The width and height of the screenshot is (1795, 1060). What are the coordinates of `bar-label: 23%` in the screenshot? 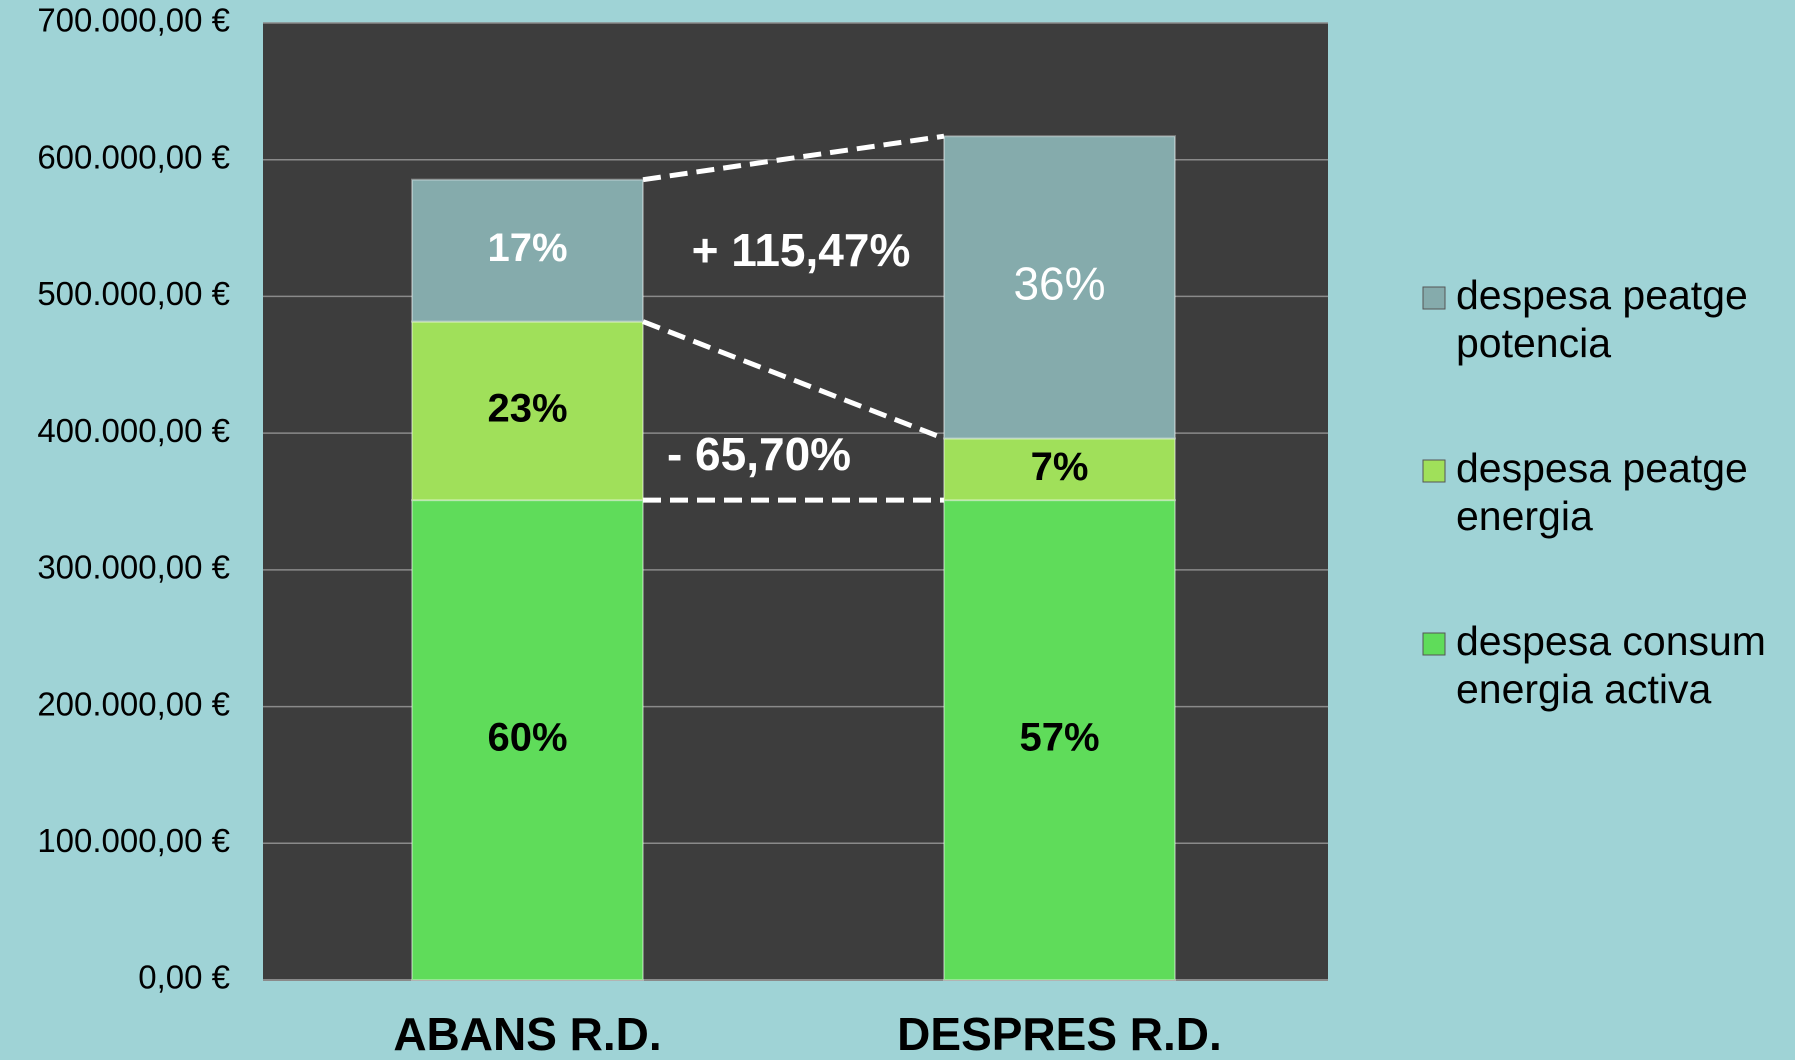 It's located at (527, 408).